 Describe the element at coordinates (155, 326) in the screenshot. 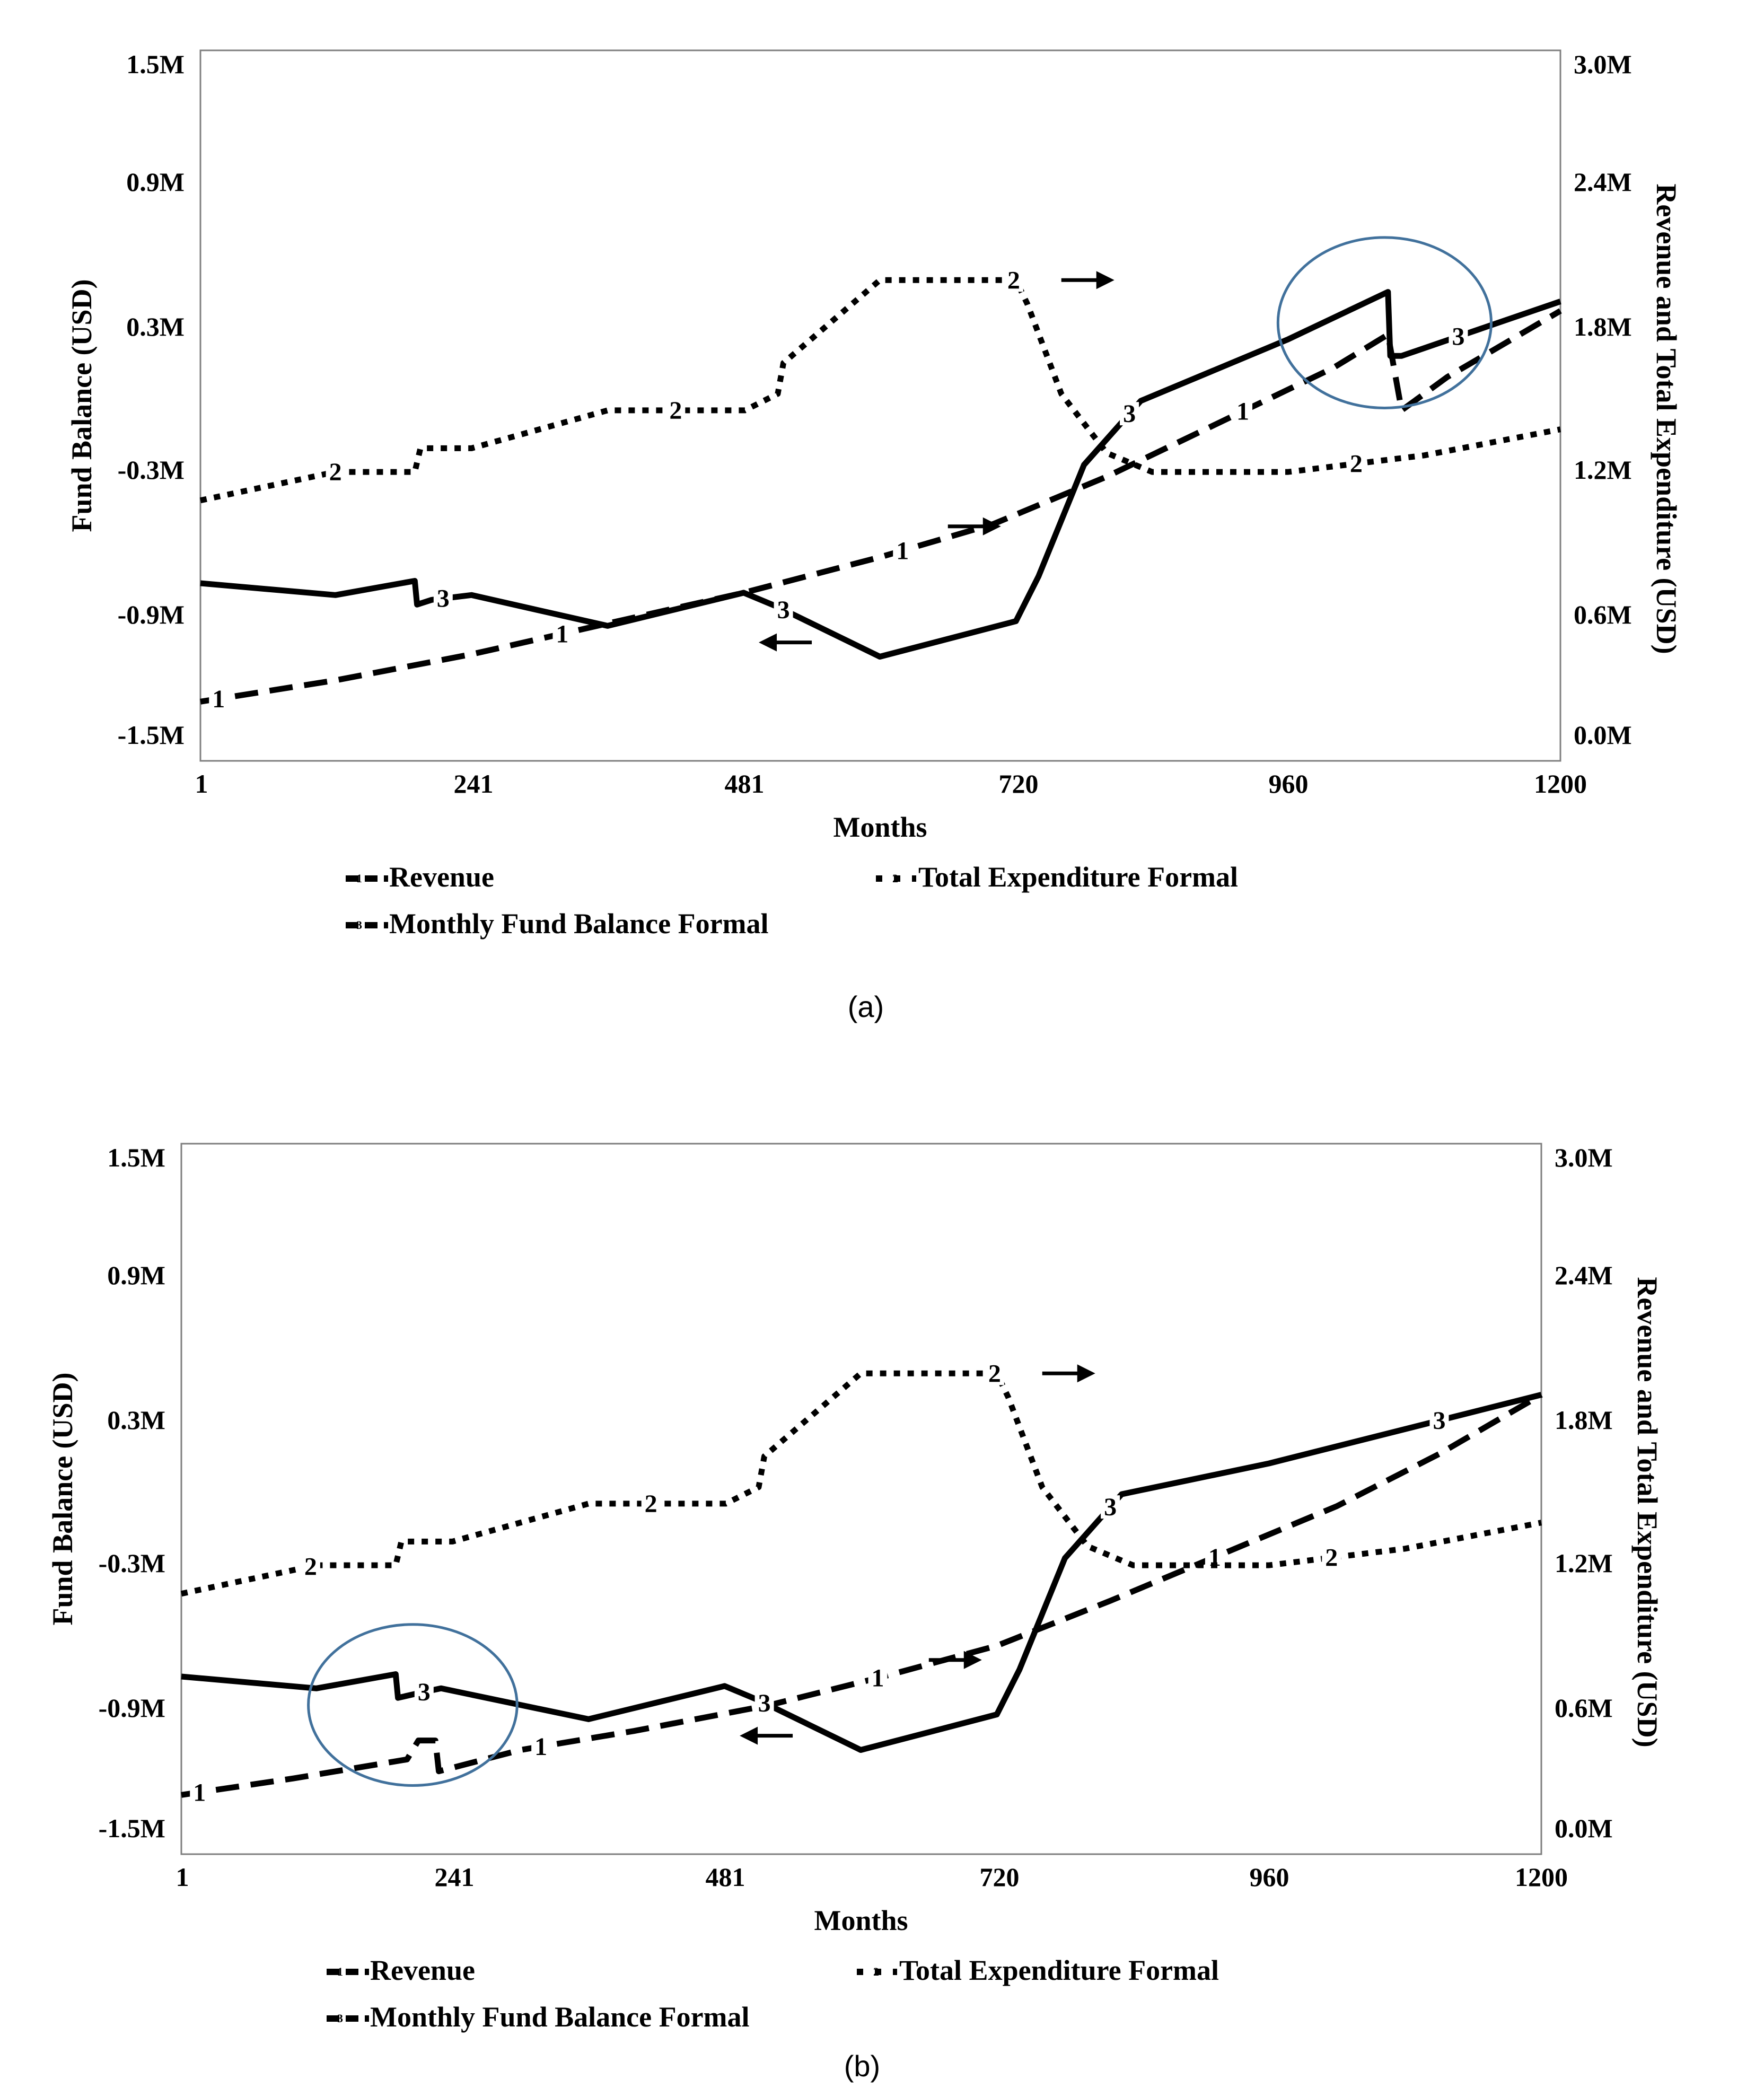

I see `y-left-tick-label: 0.3M` at that location.